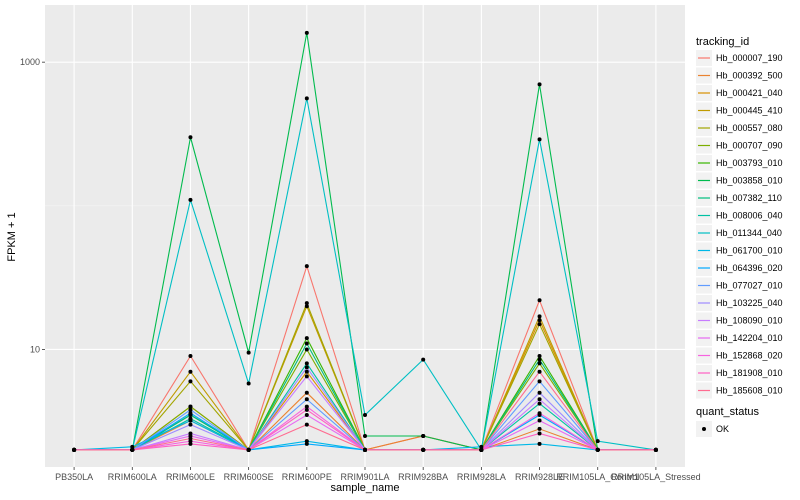 The height and width of the screenshot is (500, 800). I want to click on legend-label: Hb_077027_010, so click(749, 286).